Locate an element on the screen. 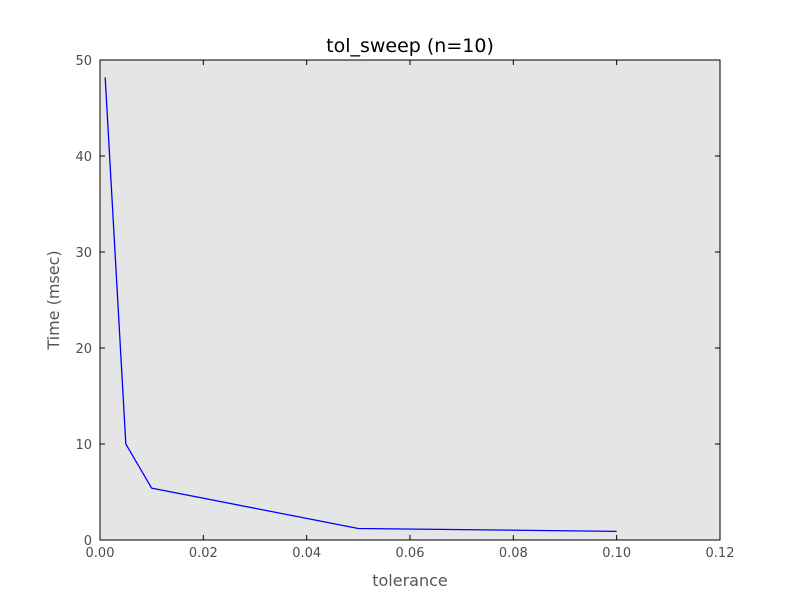 This screenshot has height=600, width=800. x-tick-label: 0.00 is located at coordinates (100, 553).